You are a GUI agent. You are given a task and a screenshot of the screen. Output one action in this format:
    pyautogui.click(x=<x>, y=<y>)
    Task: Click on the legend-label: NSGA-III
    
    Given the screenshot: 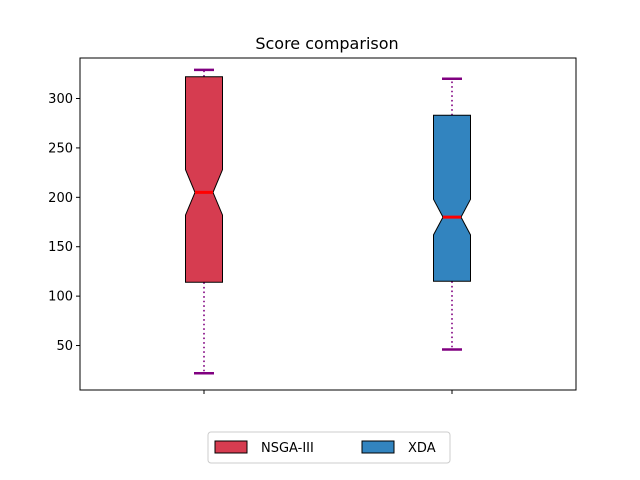 What is the action you would take?
    pyautogui.click(x=287, y=448)
    